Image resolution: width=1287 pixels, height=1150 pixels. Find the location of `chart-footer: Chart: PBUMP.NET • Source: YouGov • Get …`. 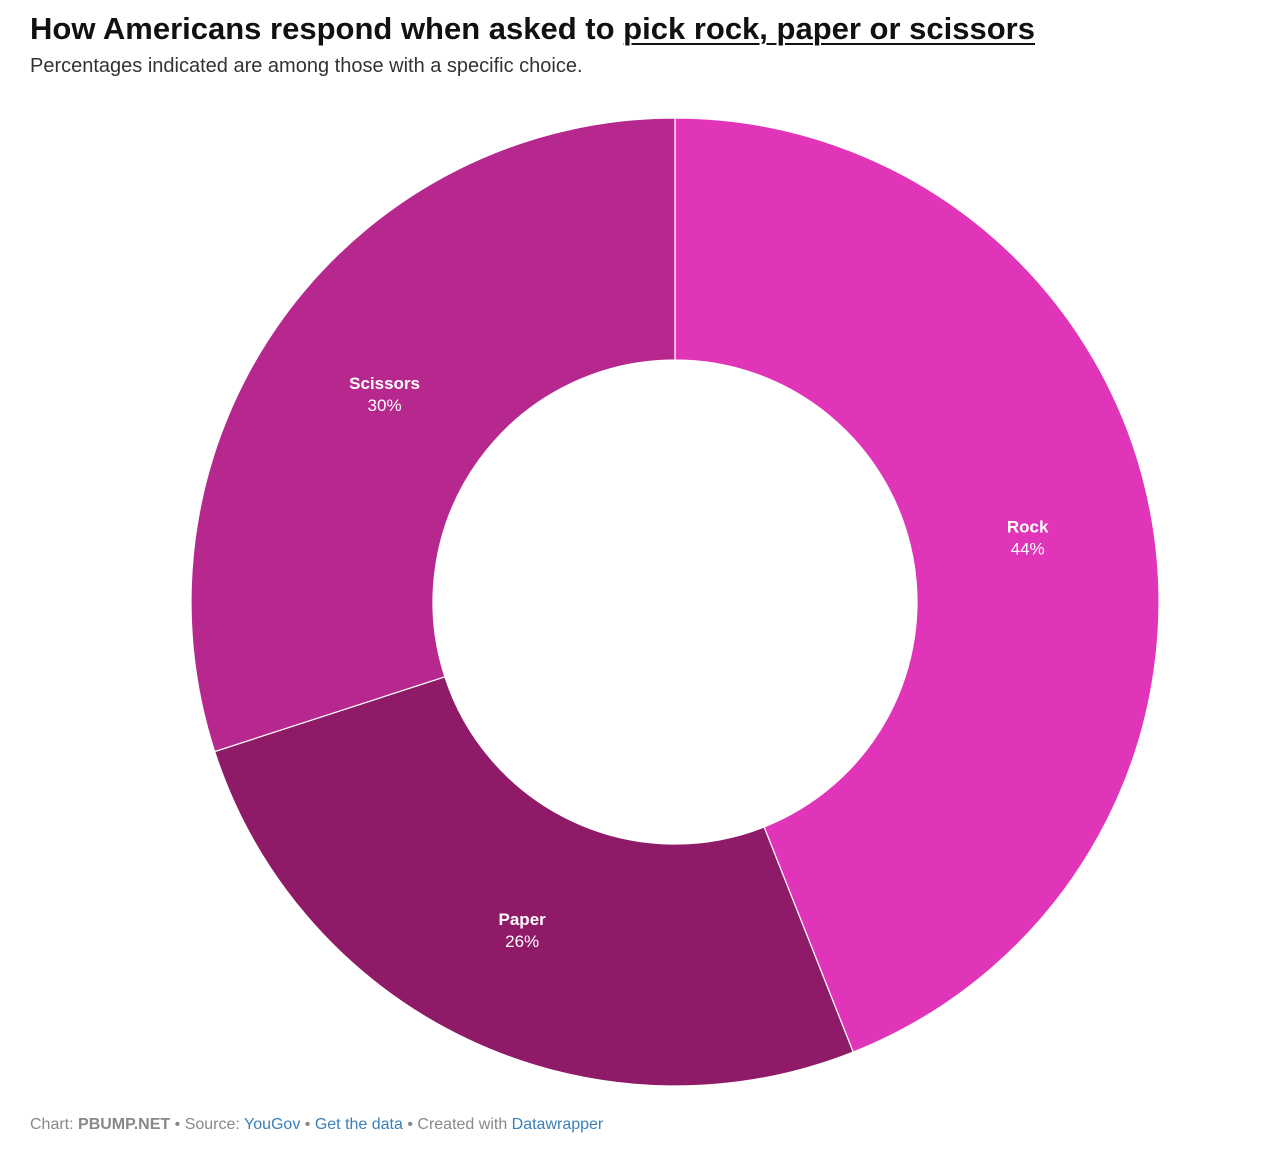

chart-footer: Chart: PBUMP.NET • Source: YouGov • Get … is located at coordinates (316, 1125).